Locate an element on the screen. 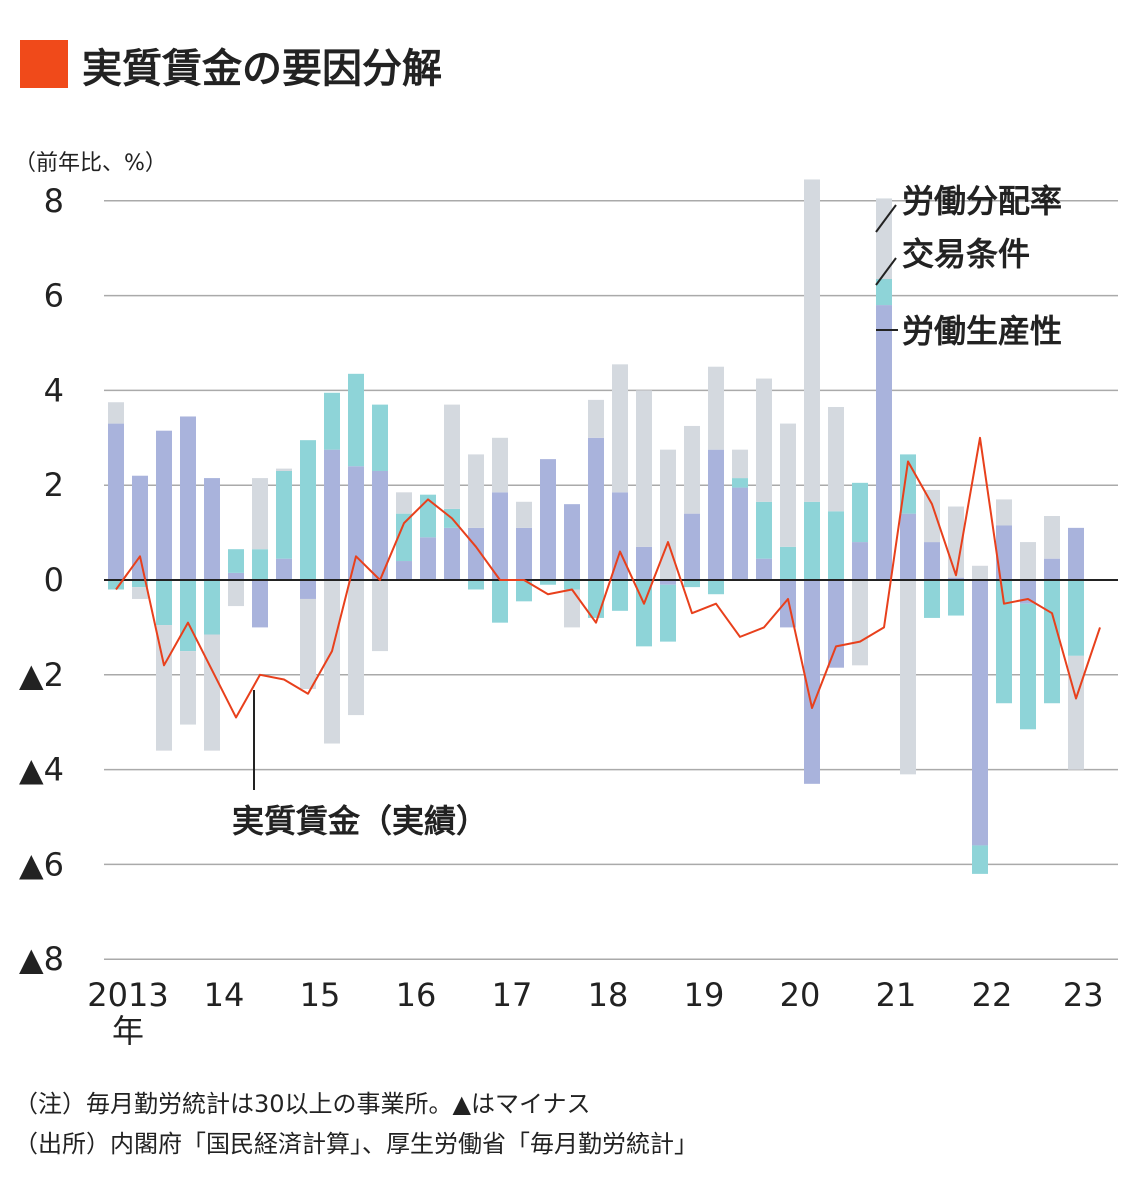 Image resolution: width=1140 pixels, height=1200 pixels. title-accent-square is located at coordinates (44, 64).